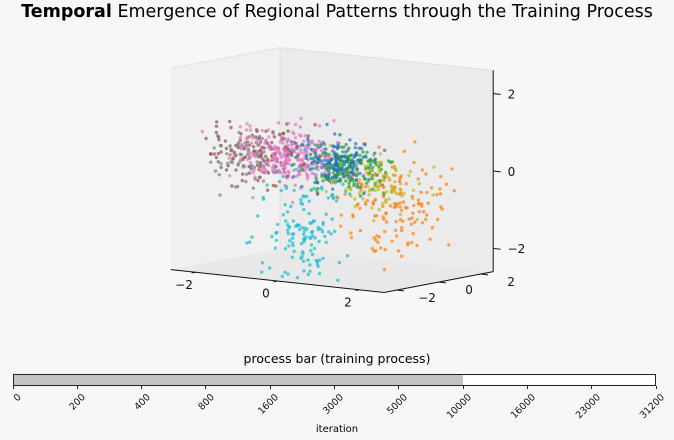 This screenshot has height=440, width=674. I want to click on y-tick-label: 0, so click(469, 290).